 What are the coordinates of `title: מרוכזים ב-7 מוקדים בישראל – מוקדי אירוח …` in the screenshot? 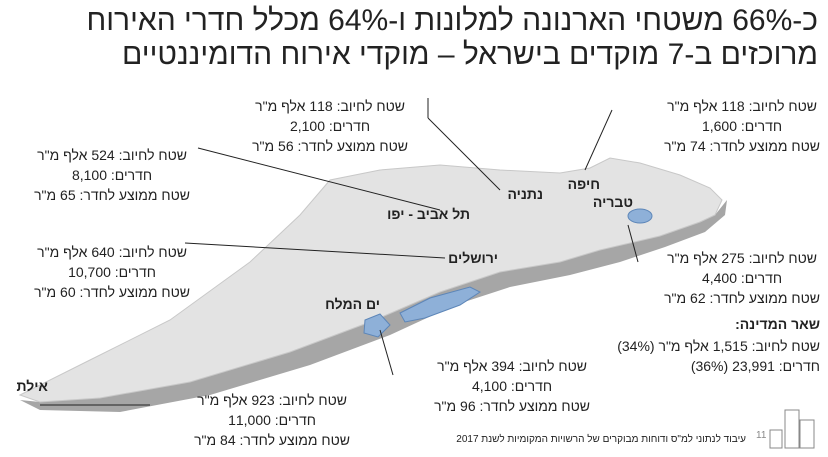 It's located at (470, 54).